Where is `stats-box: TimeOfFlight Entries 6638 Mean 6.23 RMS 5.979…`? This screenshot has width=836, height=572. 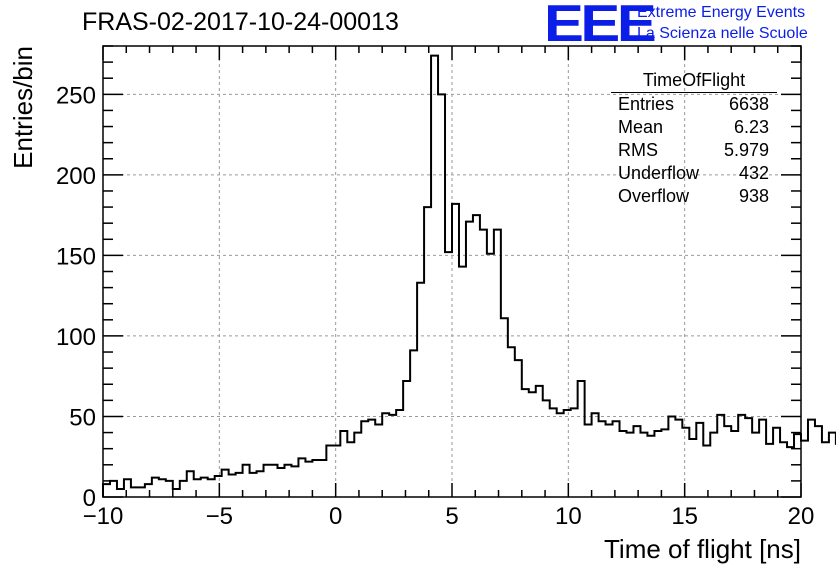 stats-box: TimeOfFlight Entries 6638 Mean 6.23 RMS 5.979… is located at coordinates (694, 139).